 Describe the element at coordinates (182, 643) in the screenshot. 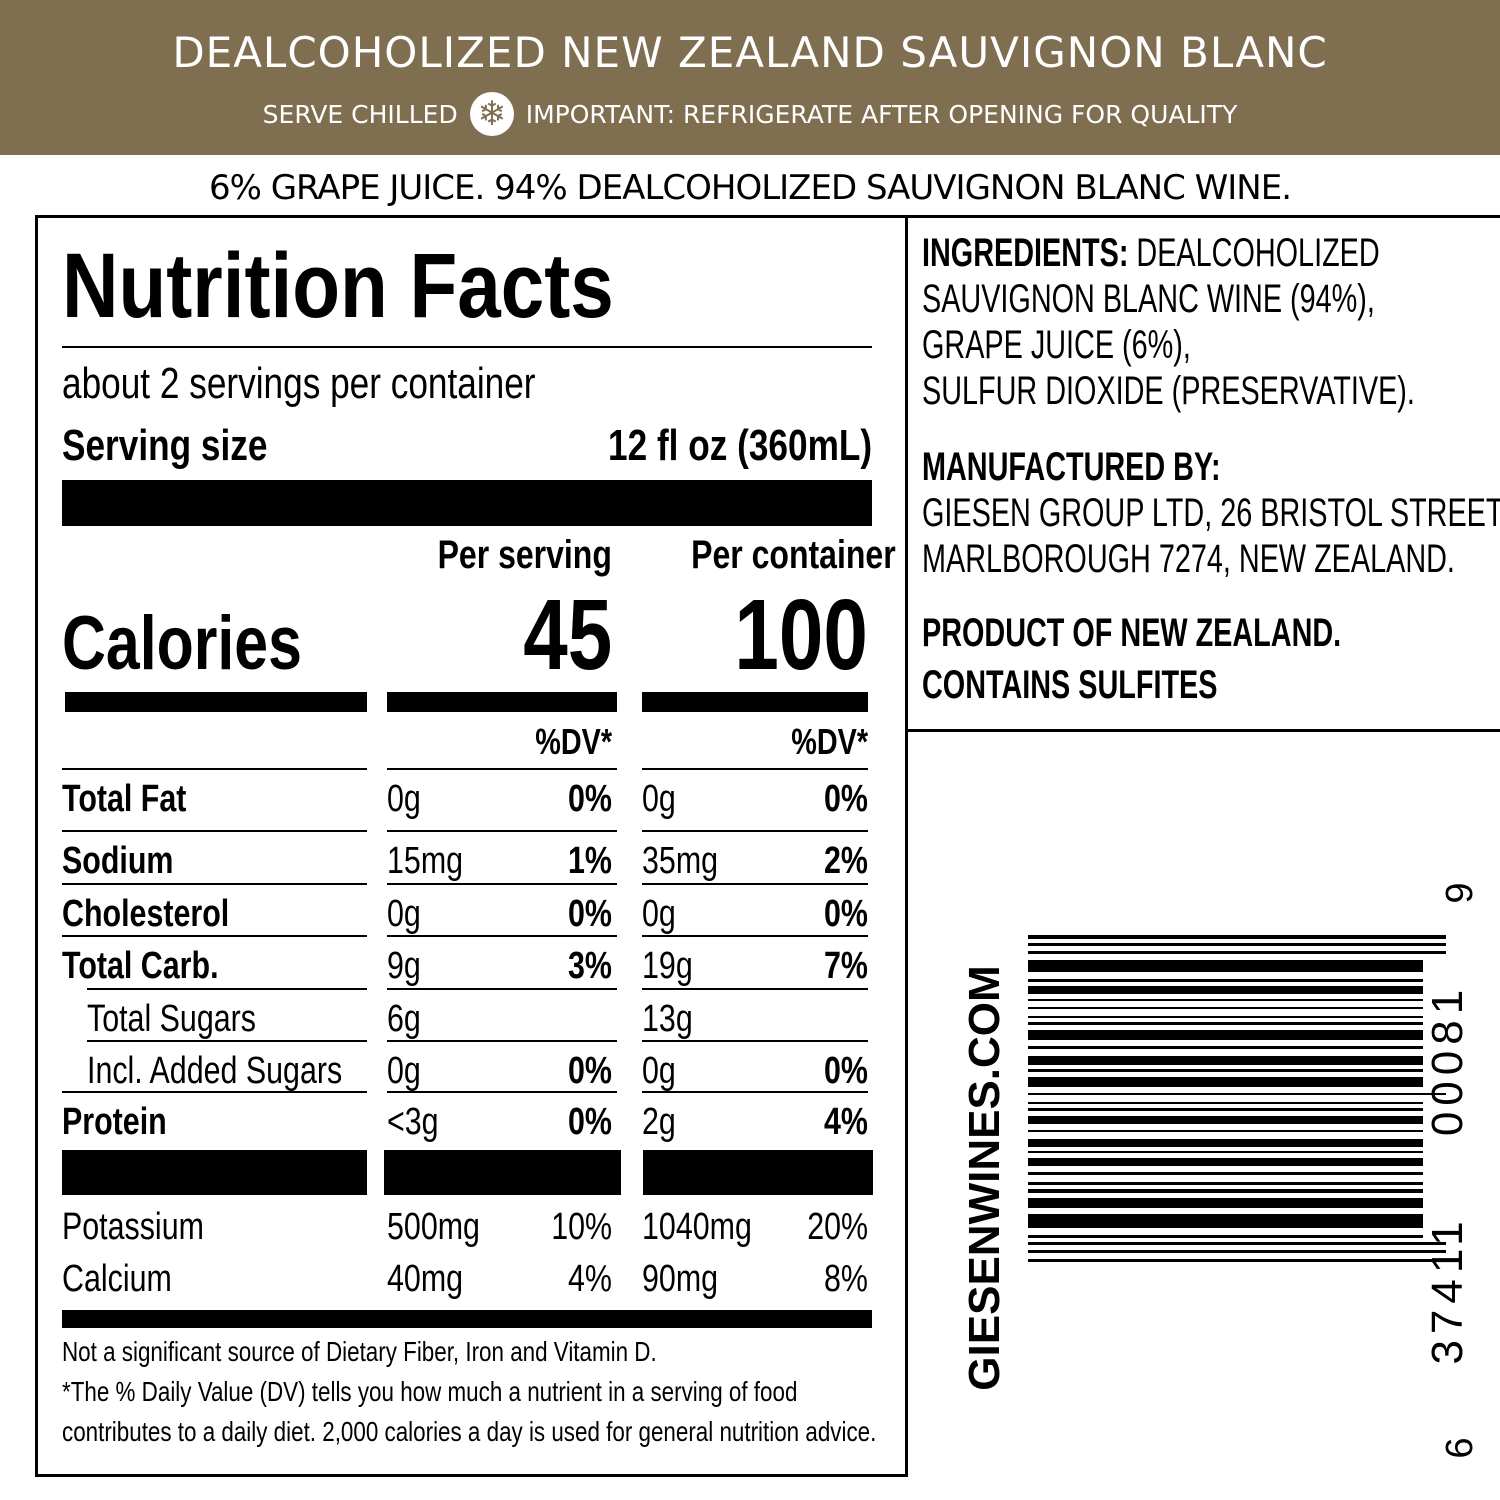

I see `calories-label: Calories` at that location.